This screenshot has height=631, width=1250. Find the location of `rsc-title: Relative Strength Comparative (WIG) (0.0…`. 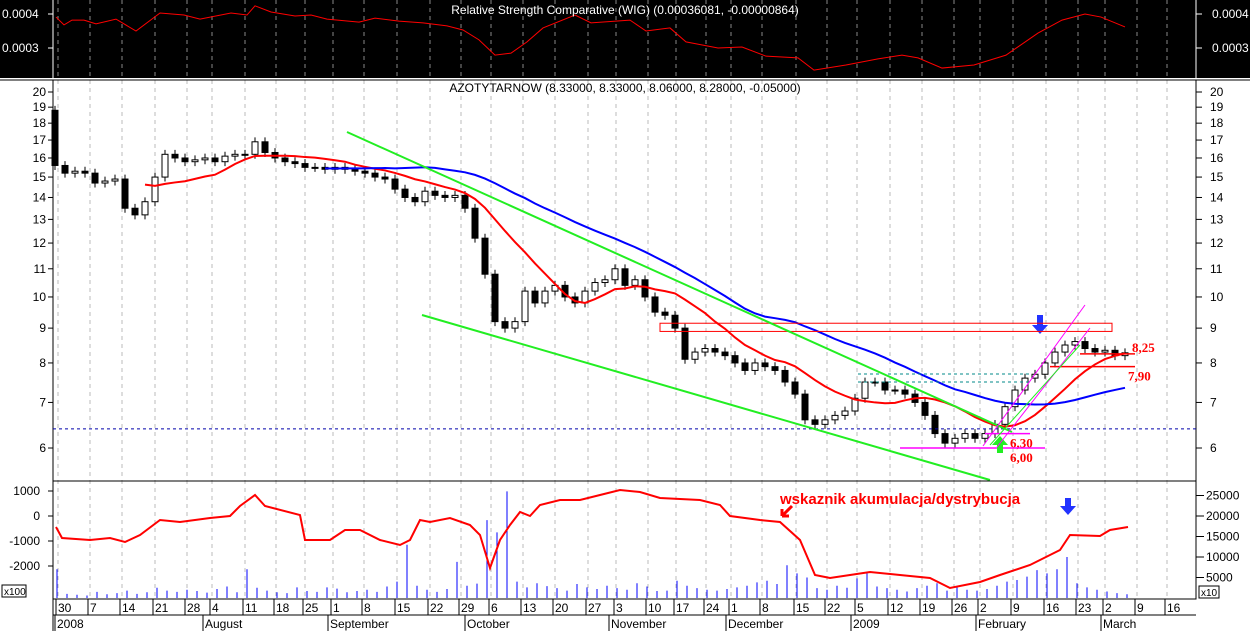

rsc-title: Relative Strength Comparative (WIG) (0.0… is located at coordinates (625, 10).